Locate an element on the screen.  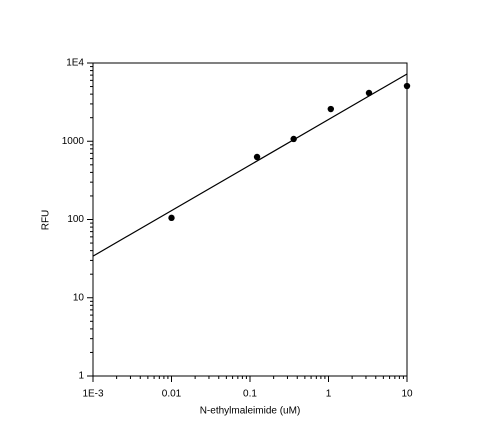
x-axis-label: N-ethylmaleimide (uM) is located at coordinates (250, 411).